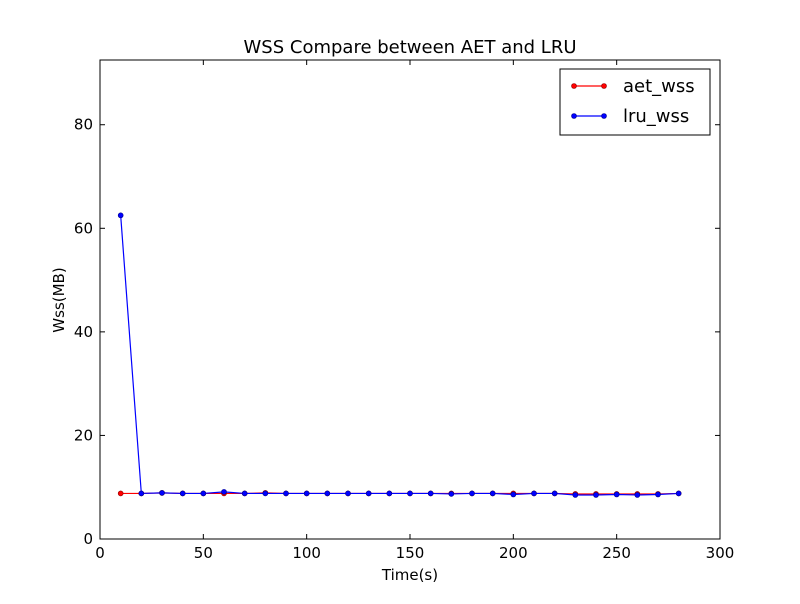  What do you see at coordinates (656, 116) in the screenshot?
I see `legend-label-lru: lru_wss` at bounding box center [656, 116].